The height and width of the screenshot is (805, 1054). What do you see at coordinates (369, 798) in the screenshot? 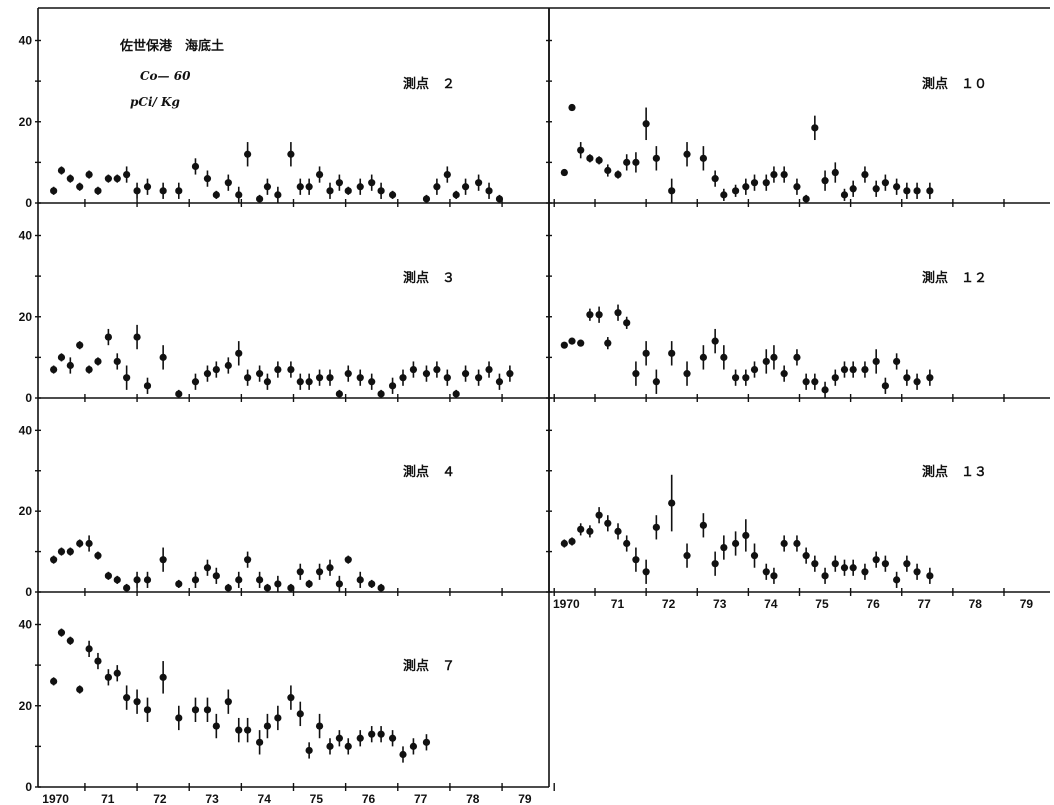
I see `x-tick-label: 76` at bounding box center [369, 798].